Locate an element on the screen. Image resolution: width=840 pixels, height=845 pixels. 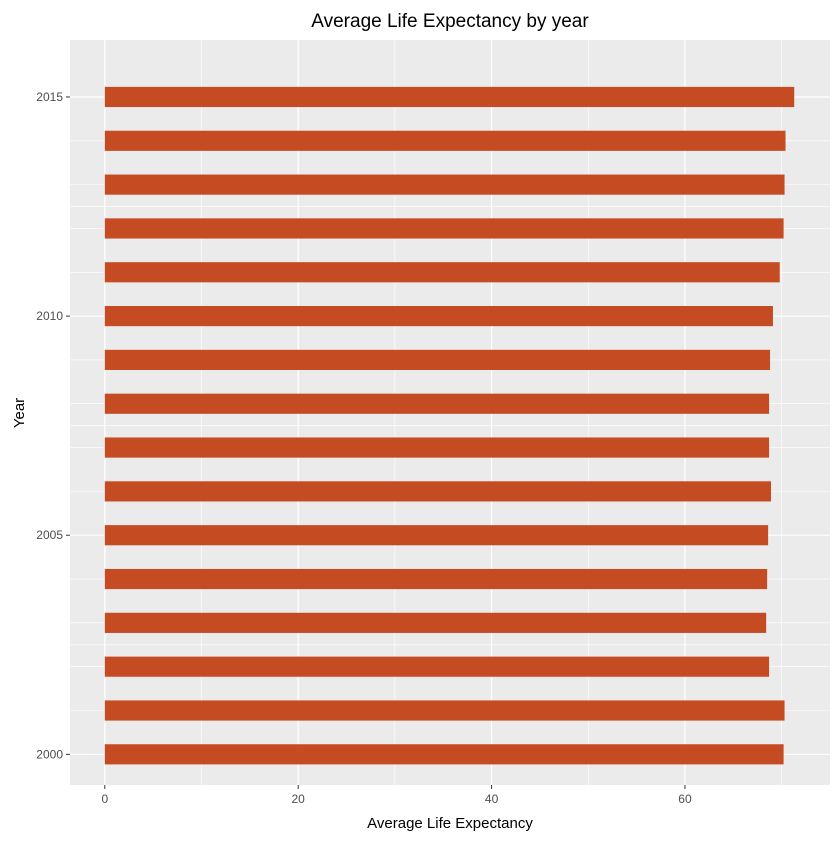
bar-2004 is located at coordinates (436, 579).